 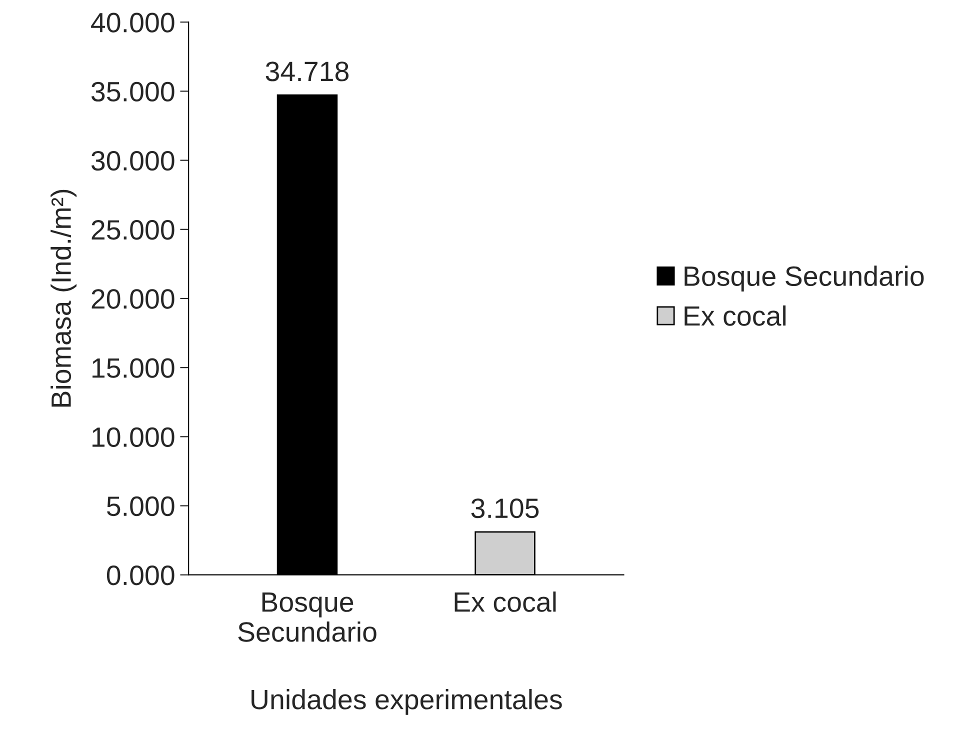 What do you see at coordinates (140, 576) in the screenshot?
I see `y-tick-label: 0.000` at bounding box center [140, 576].